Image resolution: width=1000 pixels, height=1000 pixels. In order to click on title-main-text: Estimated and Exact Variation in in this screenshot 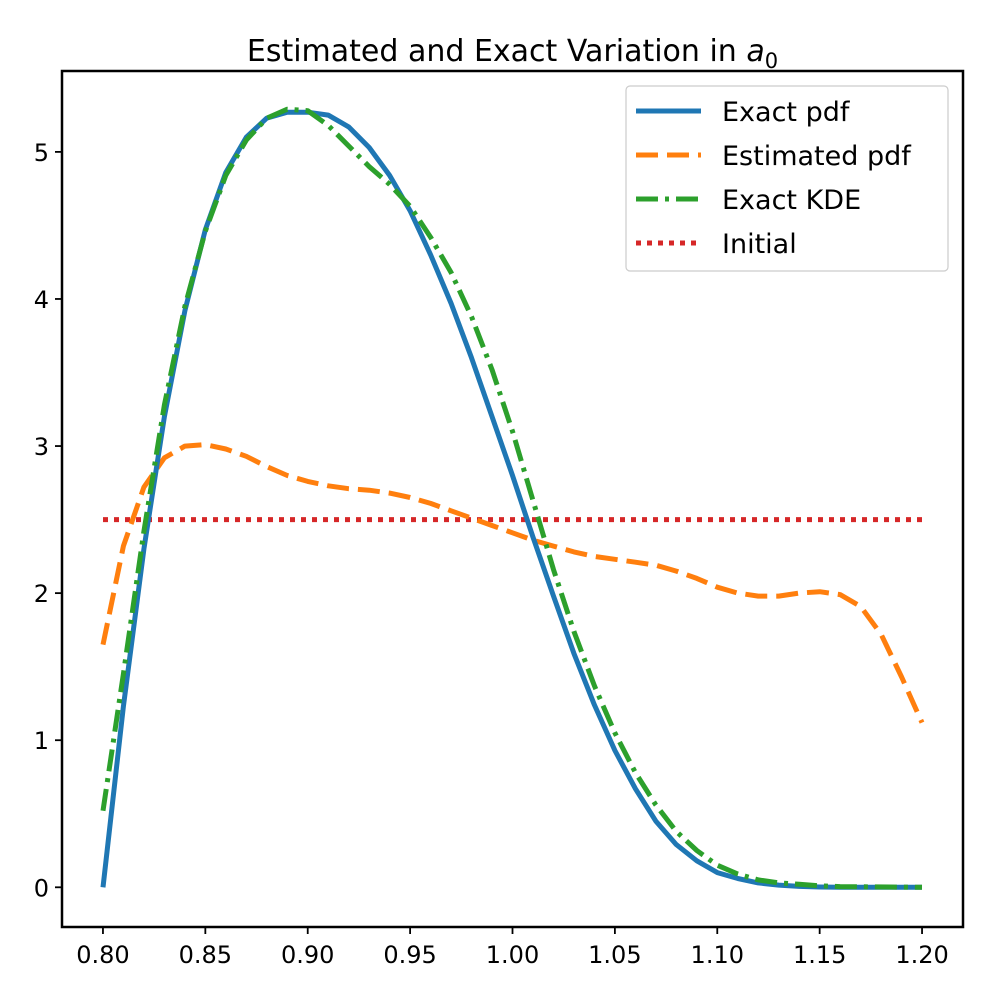, I will do `click(496, 51)`.